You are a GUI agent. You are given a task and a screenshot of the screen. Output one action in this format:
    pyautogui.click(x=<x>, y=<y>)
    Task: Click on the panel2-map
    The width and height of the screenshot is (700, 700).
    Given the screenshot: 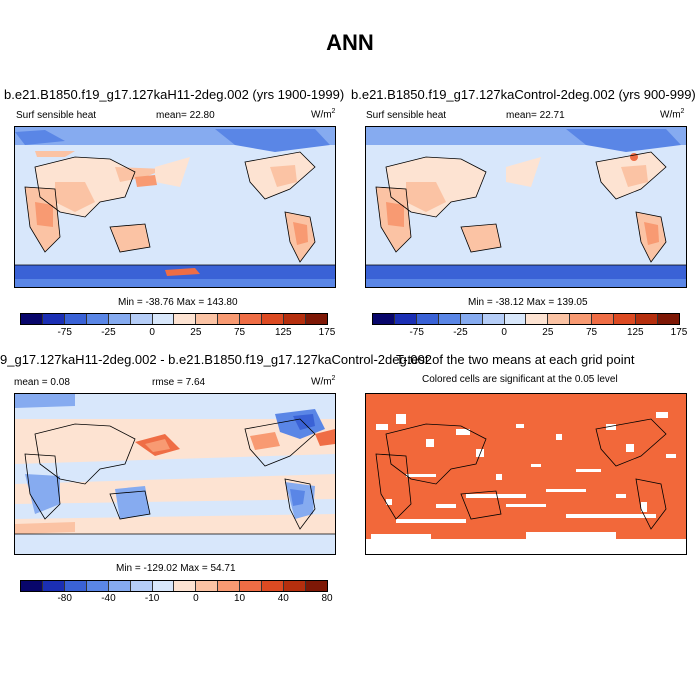 What is the action you would take?
    pyautogui.click(x=526, y=207)
    